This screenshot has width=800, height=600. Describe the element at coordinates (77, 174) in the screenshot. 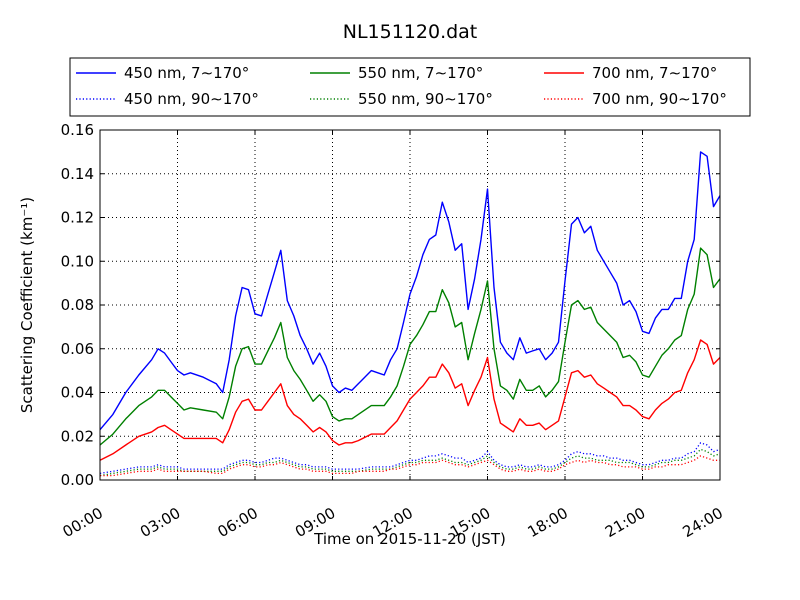

I see `y-tick-label: 0.14` at that location.